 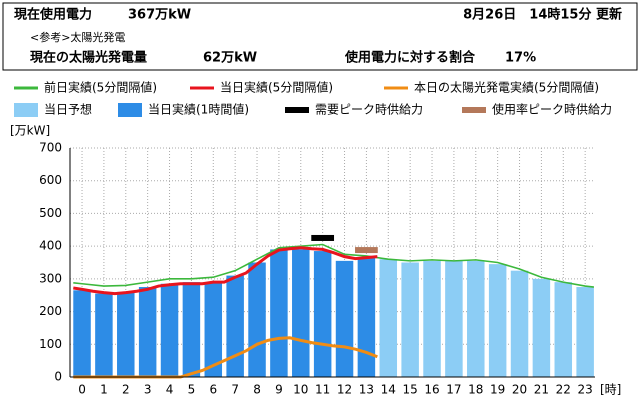 What do you see at coordinates (322, 390) in the screenshot?
I see `x-tick-label: 11` at bounding box center [322, 390].